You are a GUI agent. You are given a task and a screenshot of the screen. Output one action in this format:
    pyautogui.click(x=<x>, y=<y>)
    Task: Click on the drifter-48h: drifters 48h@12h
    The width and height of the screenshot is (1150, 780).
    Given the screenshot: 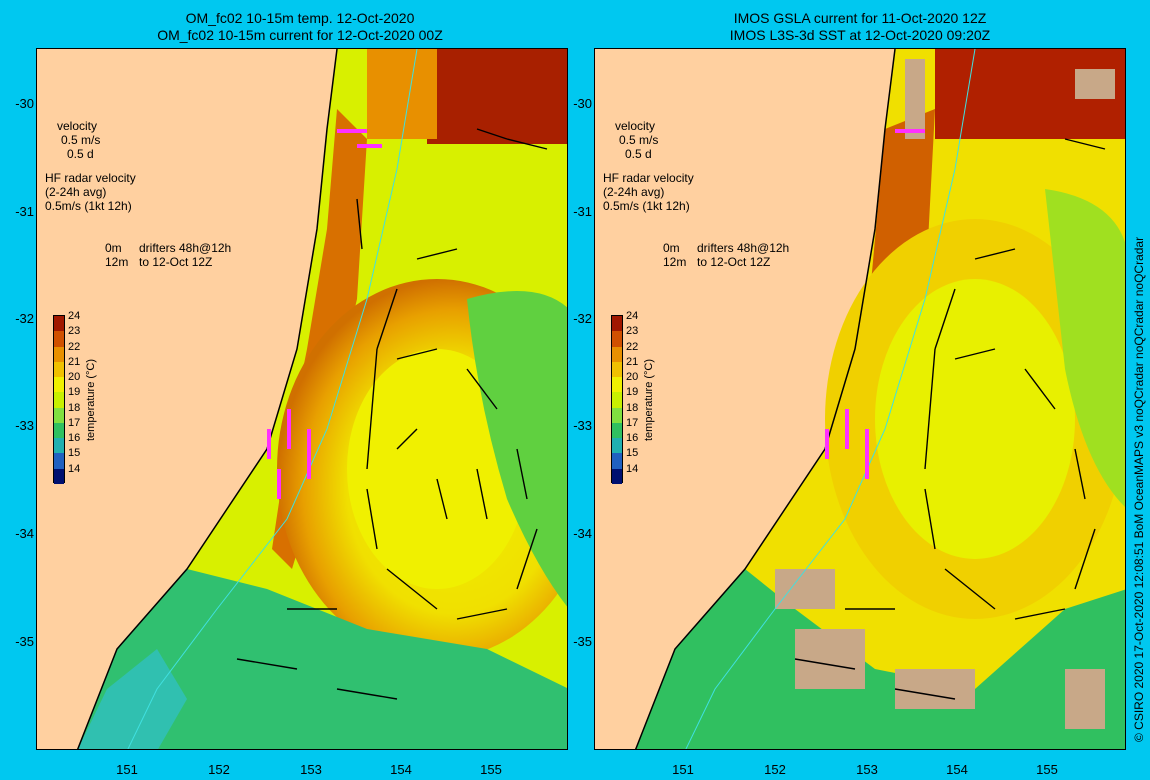 What is the action you would take?
    pyautogui.click(x=743, y=248)
    